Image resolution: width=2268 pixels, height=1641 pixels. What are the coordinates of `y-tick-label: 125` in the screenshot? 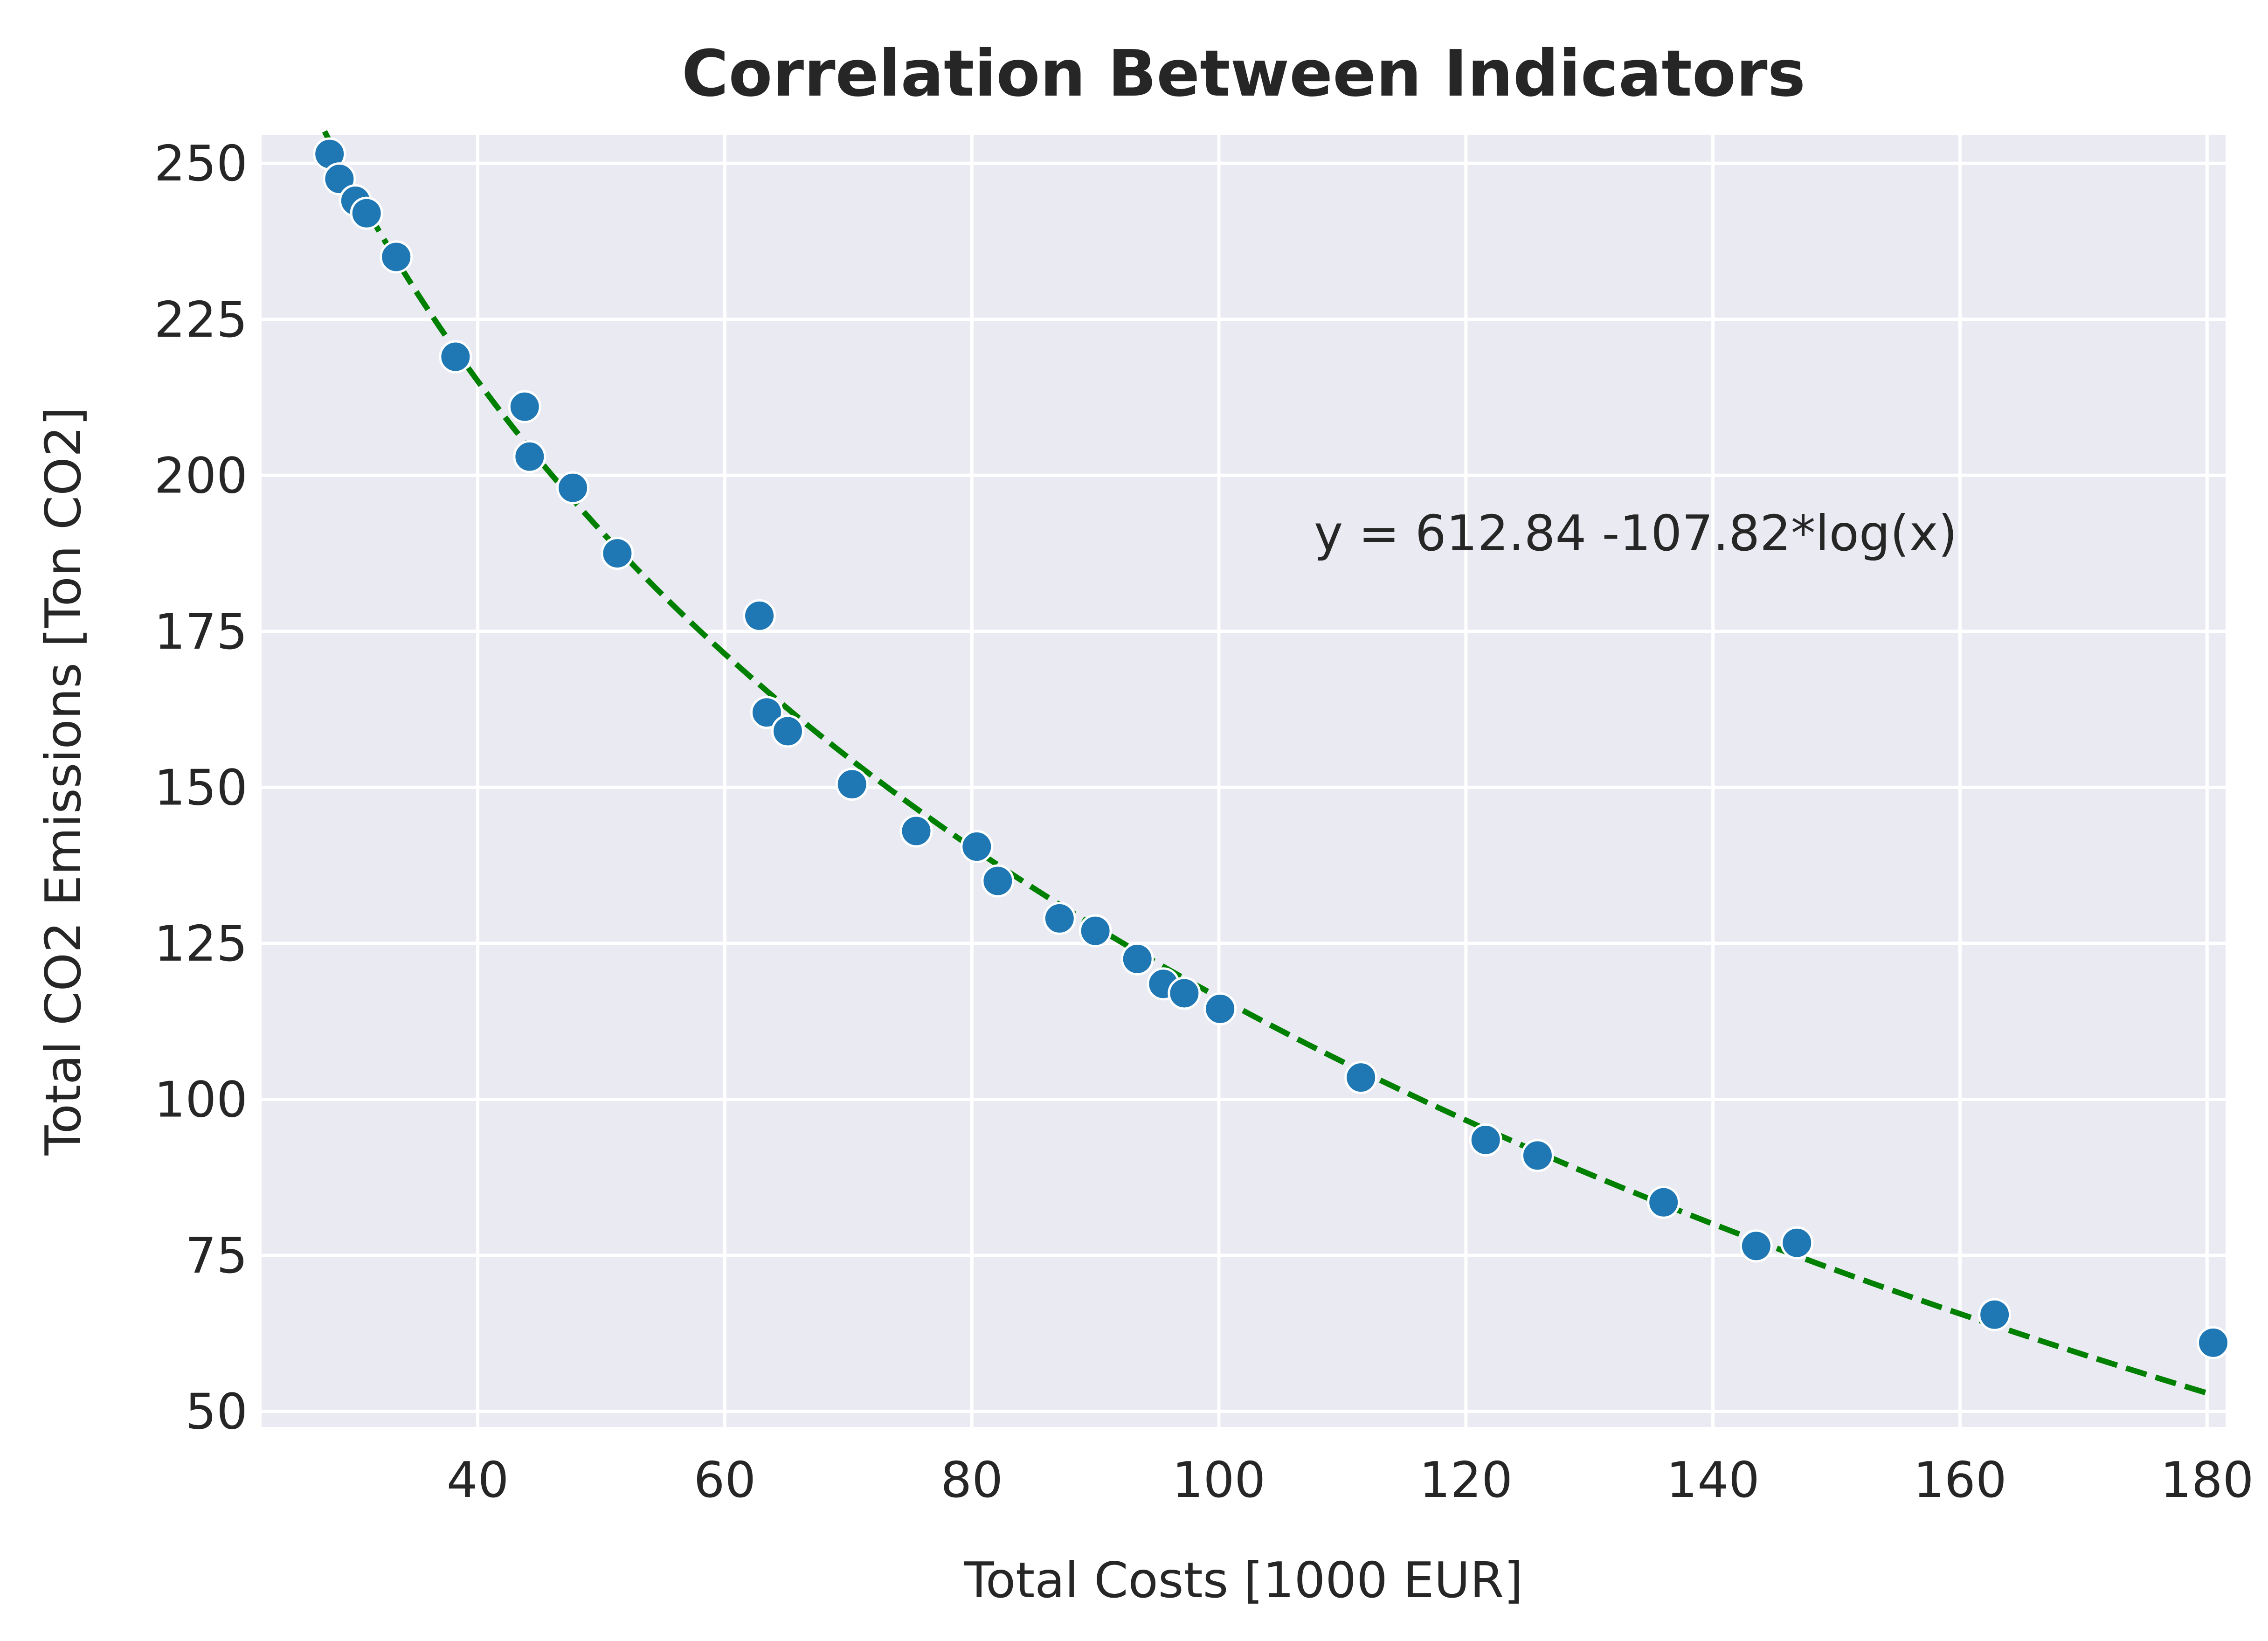 It's located at (201, 943).